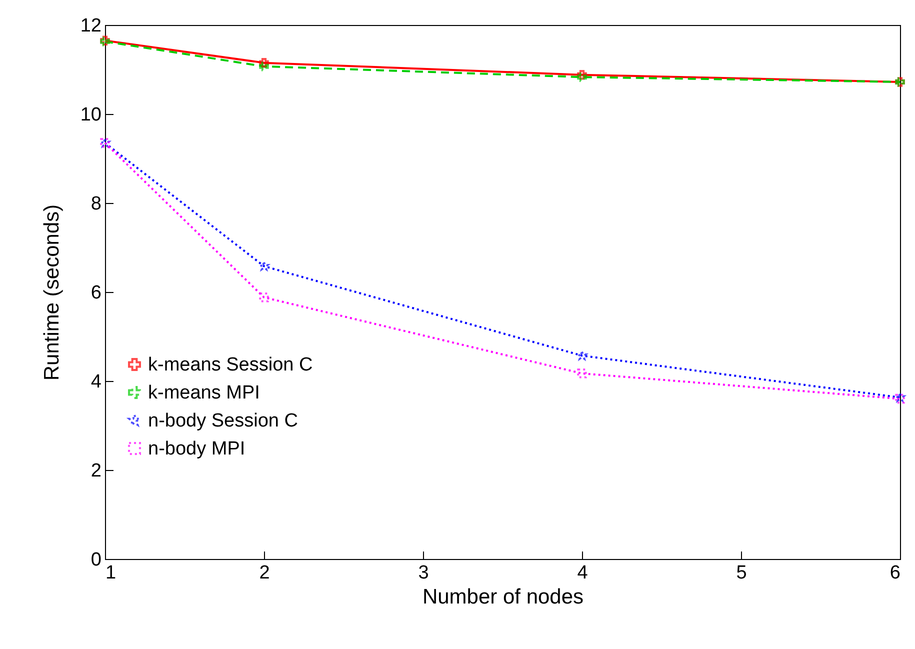  Describe the element at coordinates (111, 573) in the screenshot. I see `x-tick-label: 1` at that location.